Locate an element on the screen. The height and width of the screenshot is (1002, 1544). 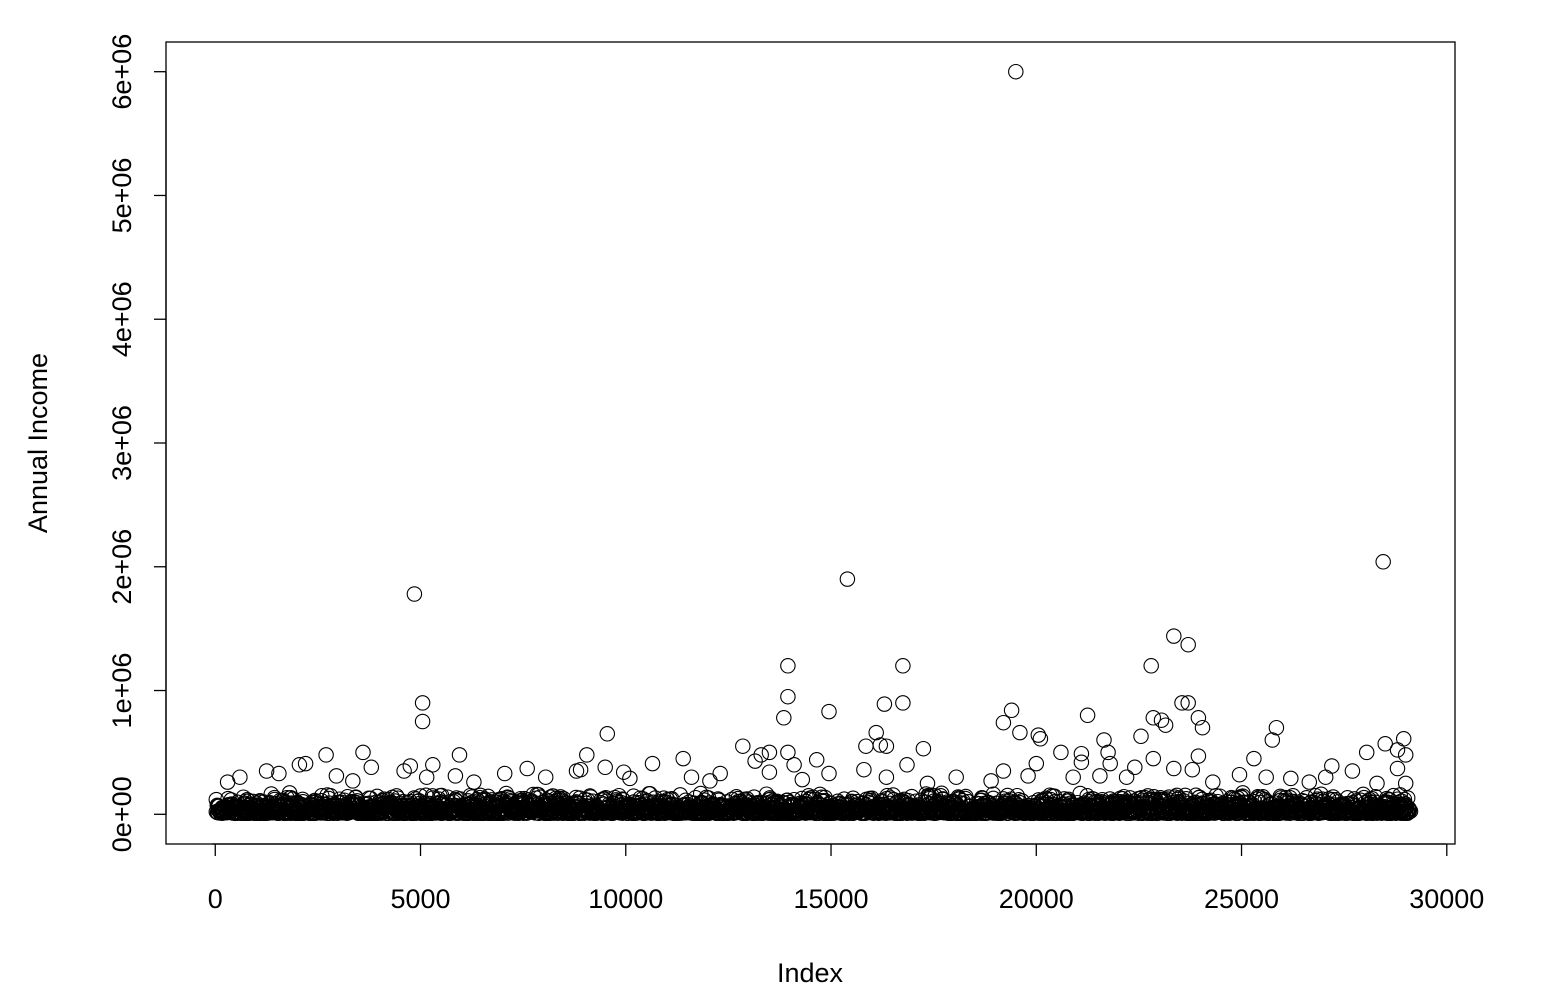
y-axis-label: Annual Income is located at coordinates (38, 443).